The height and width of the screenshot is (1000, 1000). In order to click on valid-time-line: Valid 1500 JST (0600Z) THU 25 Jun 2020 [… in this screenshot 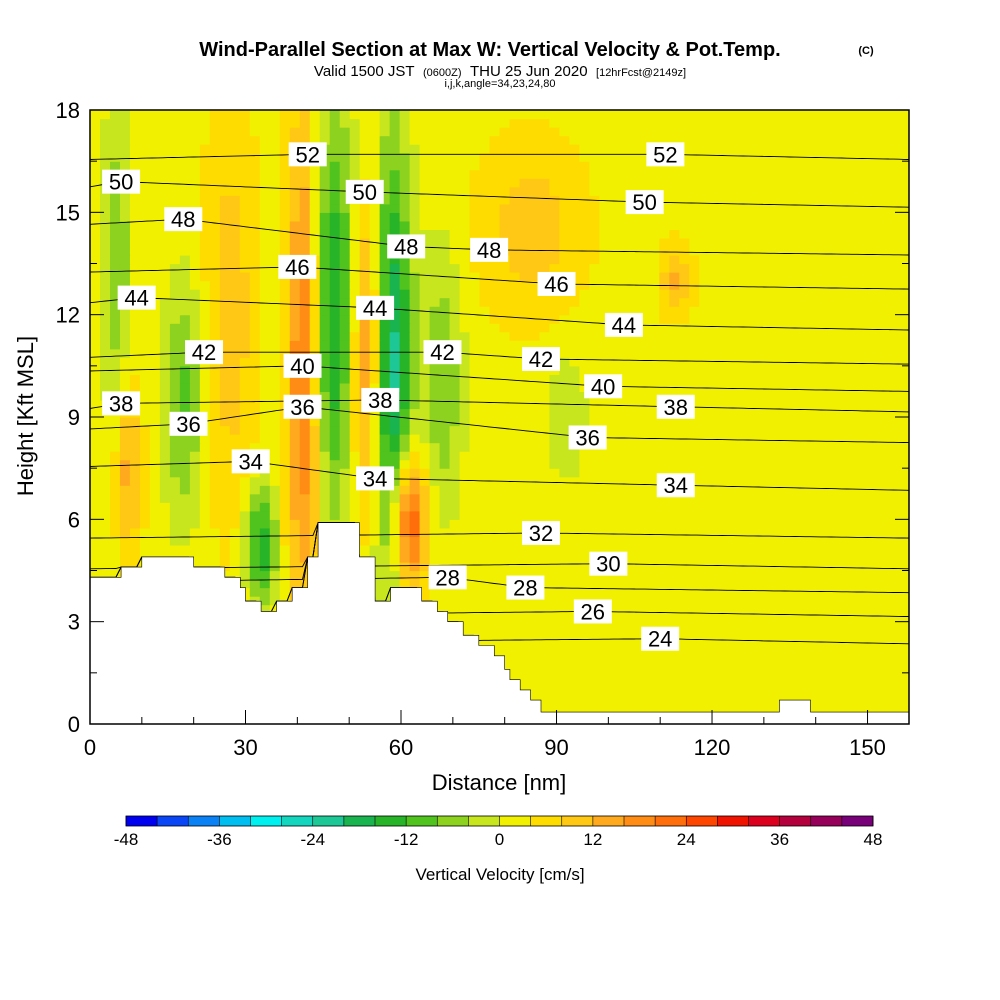, I will do `click(500, 71)`.